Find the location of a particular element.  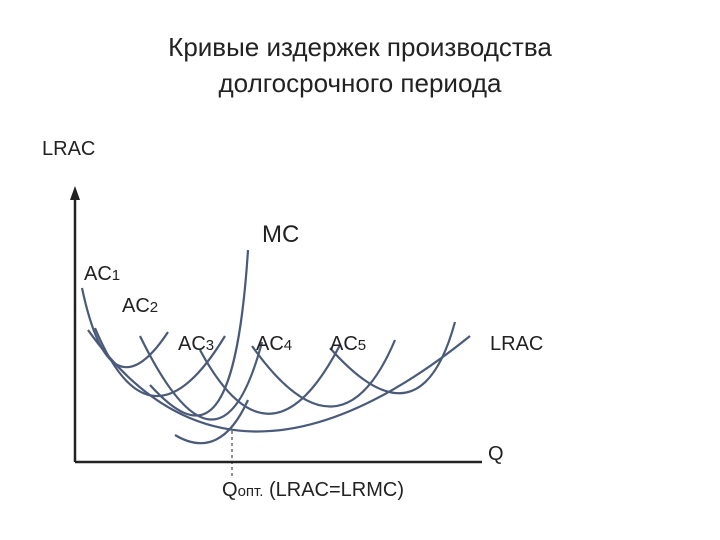

mc-curve is located at coordinates (199, 333).